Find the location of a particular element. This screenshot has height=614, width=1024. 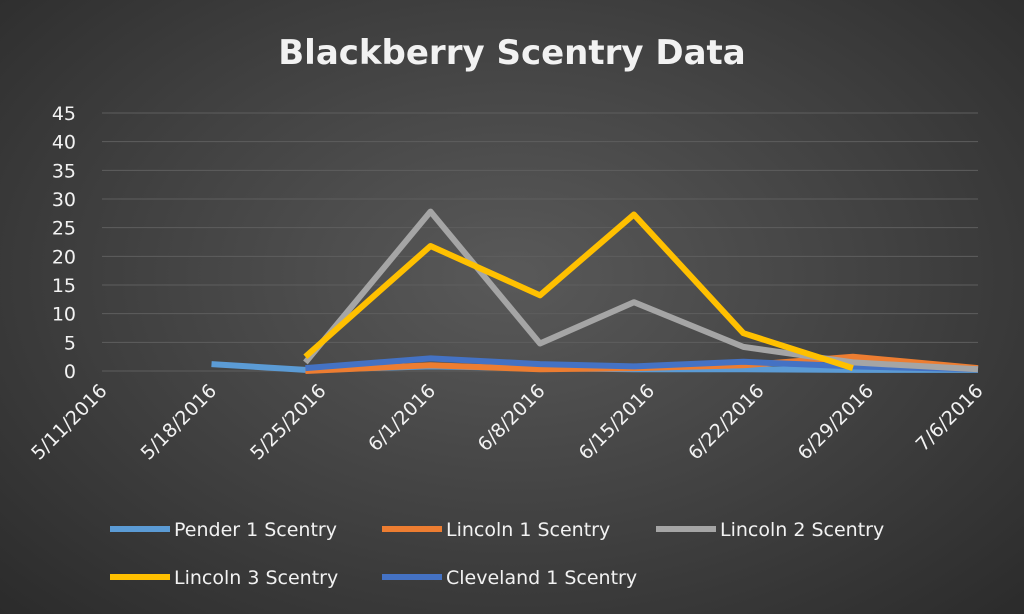

y-tick-label: 10 is located at coordinates (64, 315).